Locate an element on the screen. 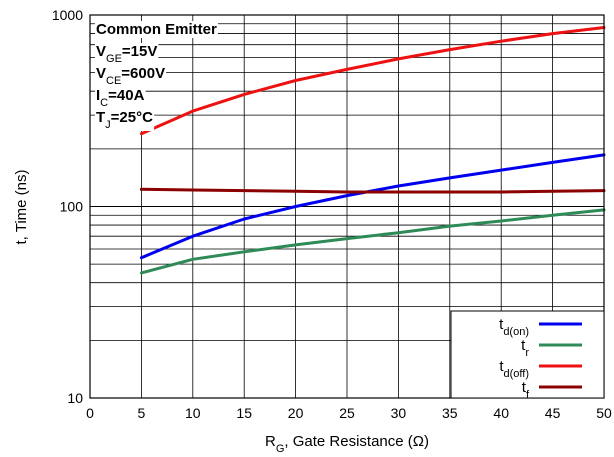 This screenshot has width=614, height=457. condition-line: VCE=600V is located at coordinates (130, 76).